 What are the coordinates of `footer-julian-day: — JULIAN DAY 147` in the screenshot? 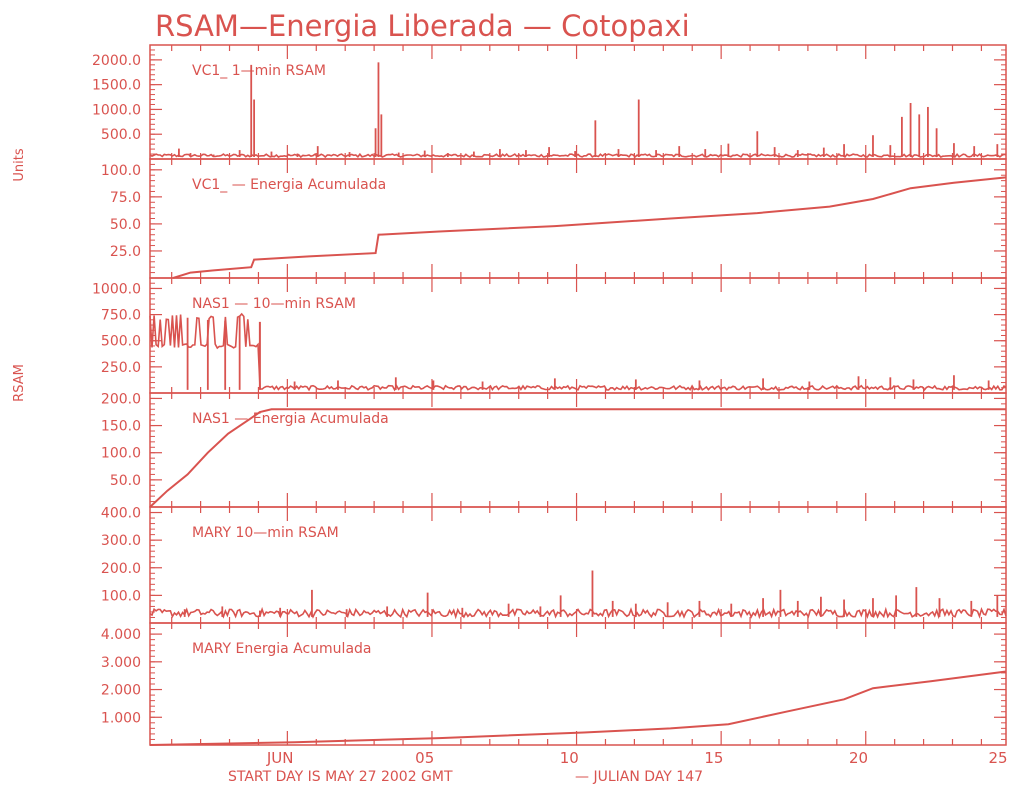 It's located at (639, 777).